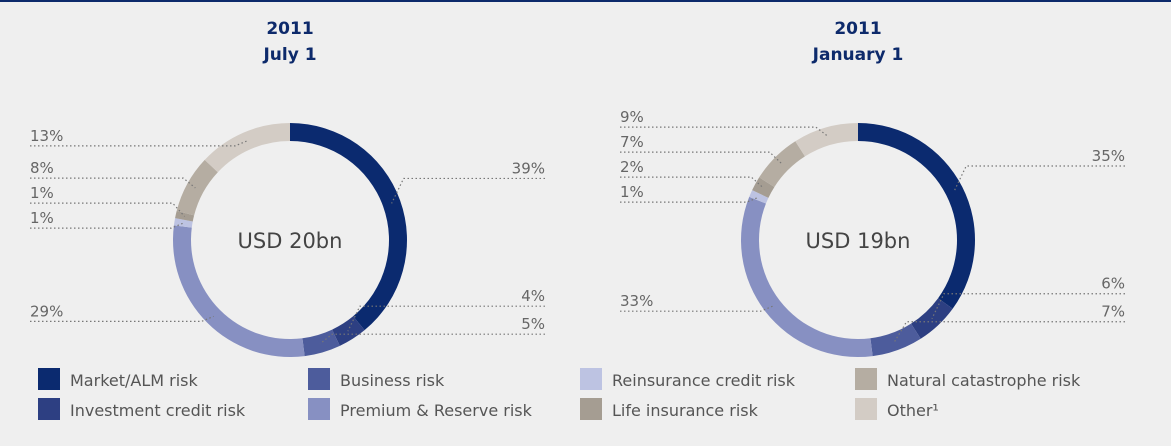 This screenshot has width=1171, height=446. Describe the element at coordinates (858, 241) in the screenshot. I see `center-label: USD 19bn` at that location.